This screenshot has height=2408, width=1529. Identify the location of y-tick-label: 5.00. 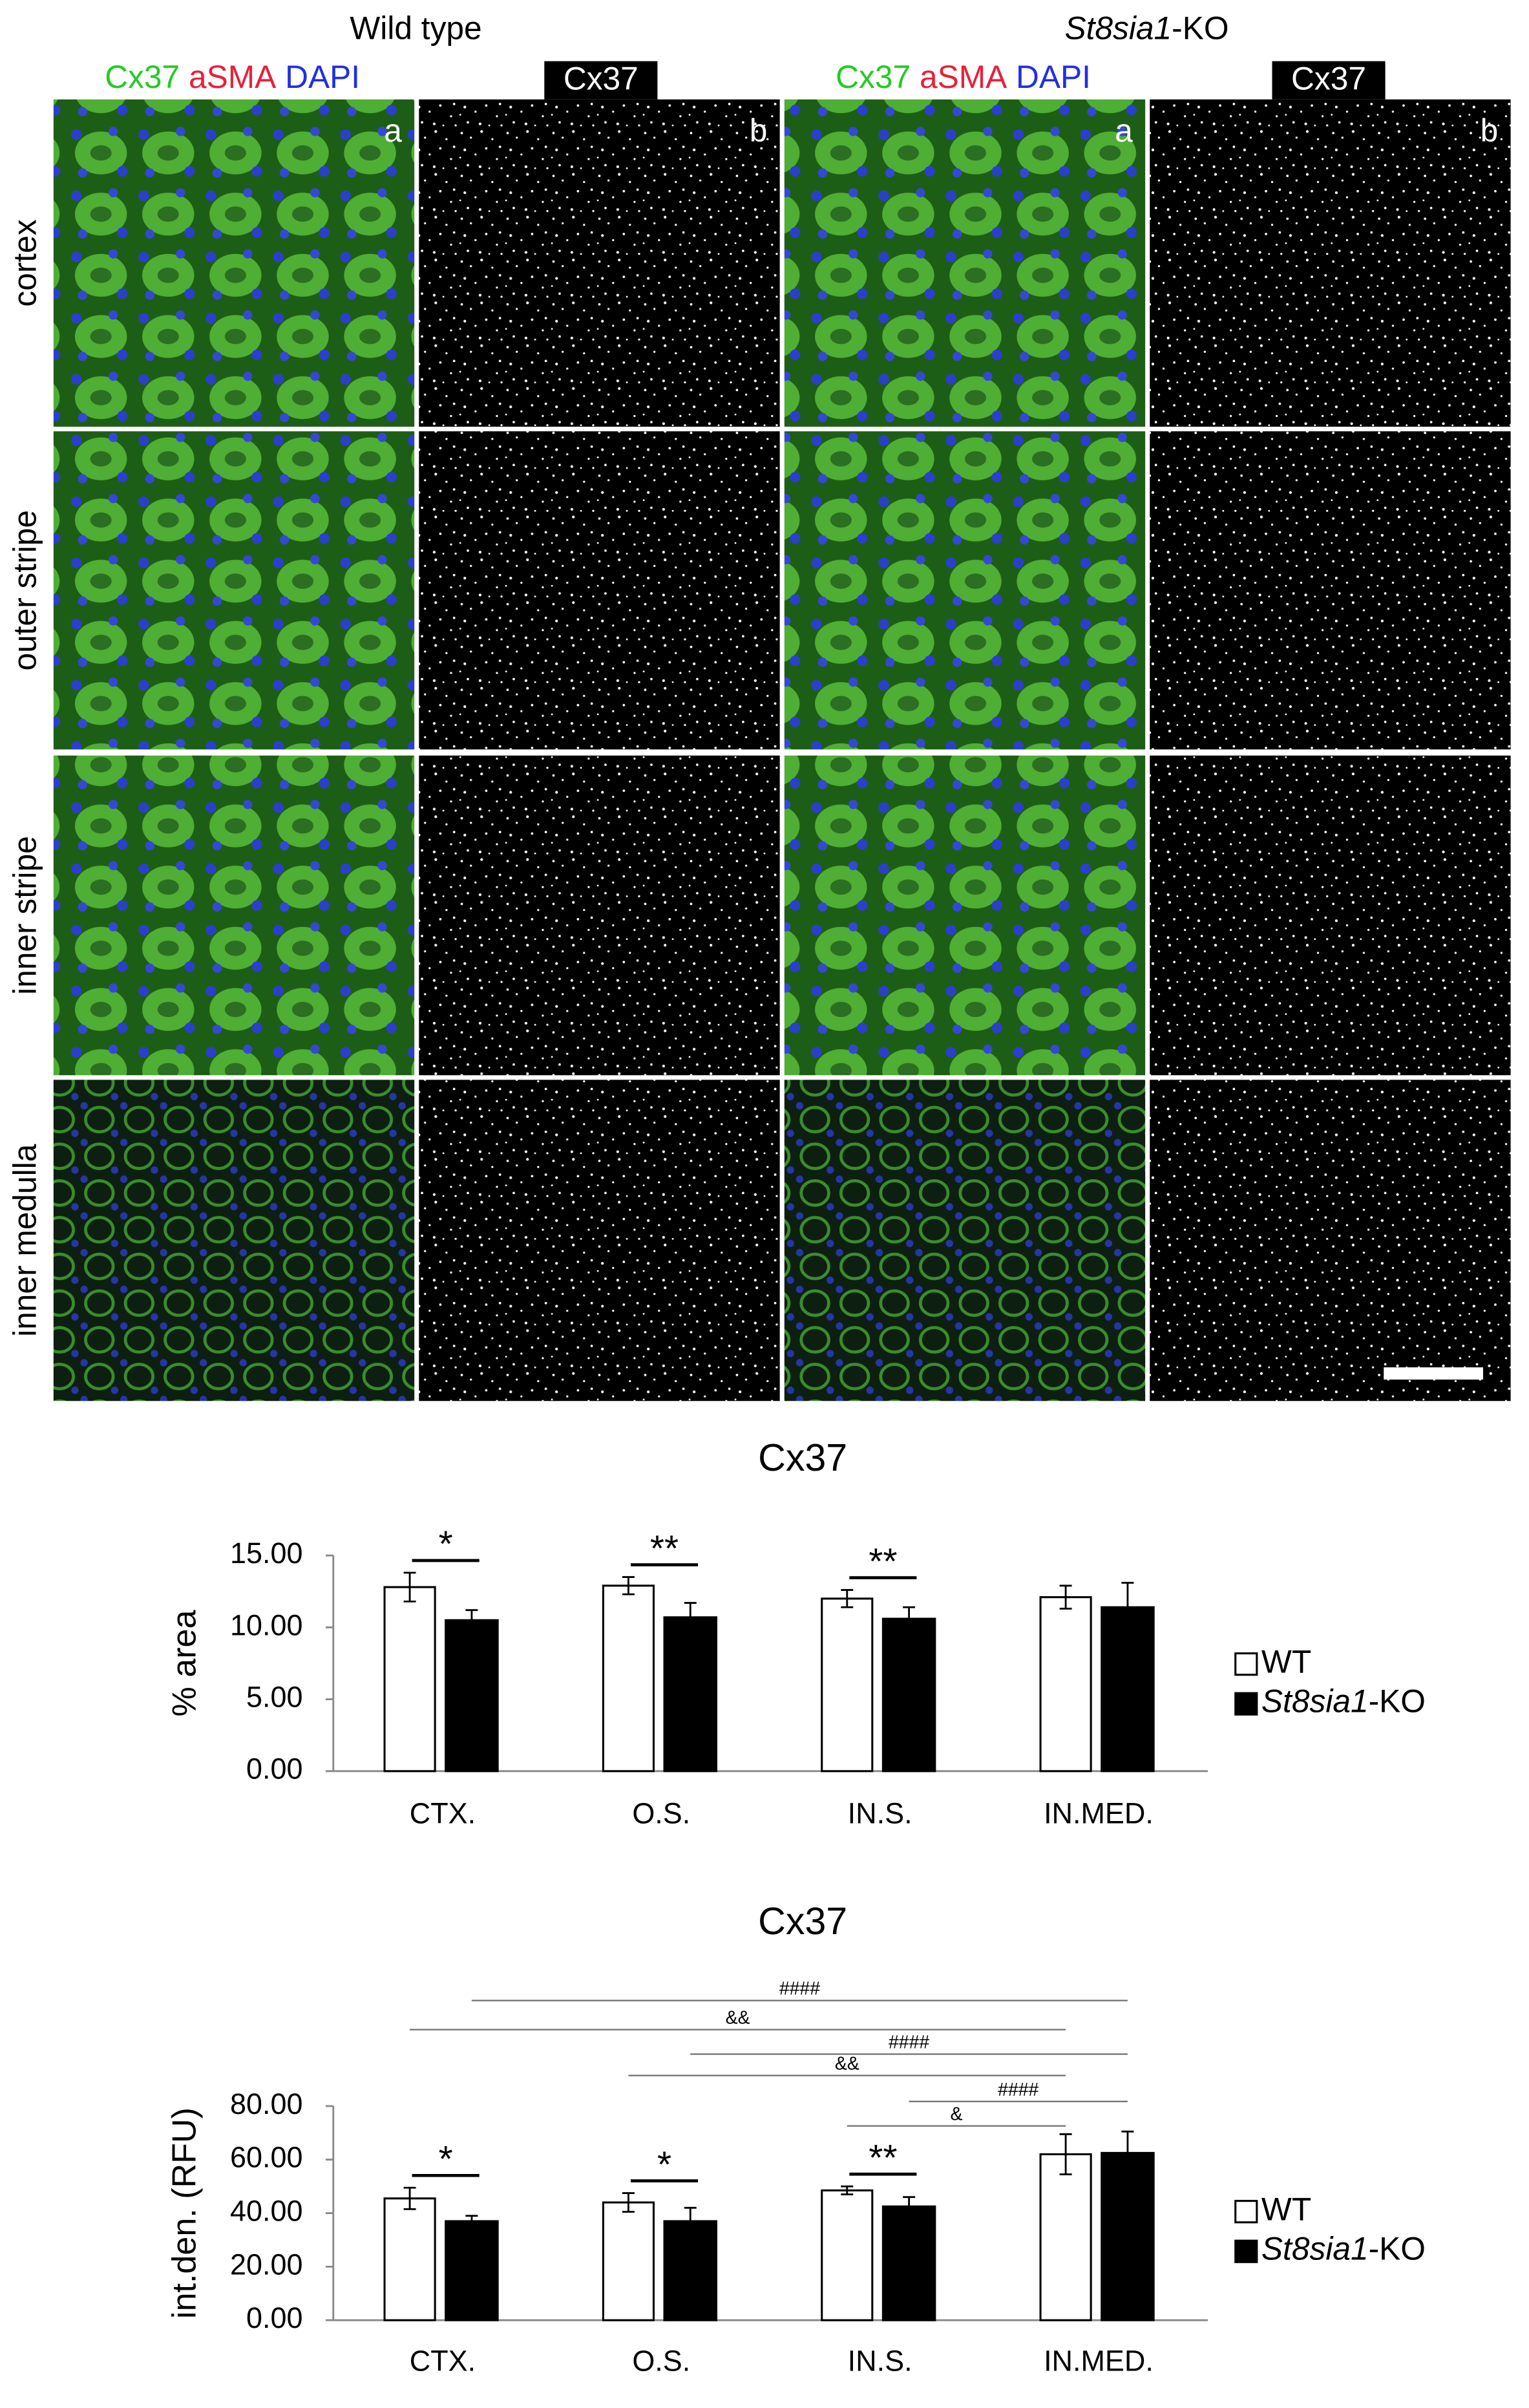
(274, 1696).